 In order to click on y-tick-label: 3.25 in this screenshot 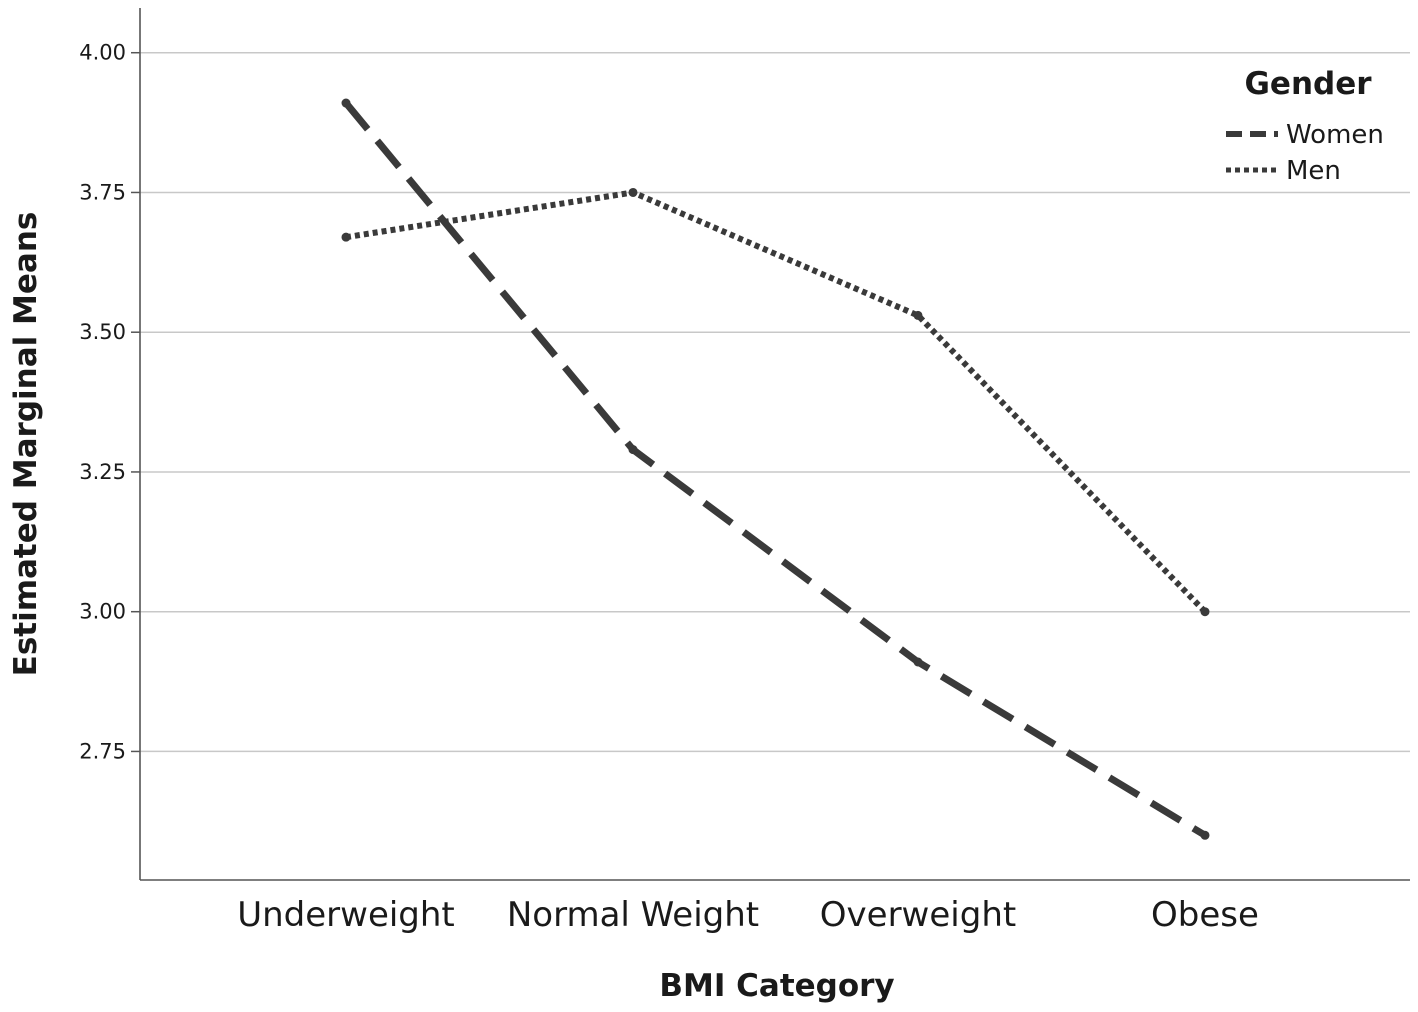, I will do `click(102, 472)`.